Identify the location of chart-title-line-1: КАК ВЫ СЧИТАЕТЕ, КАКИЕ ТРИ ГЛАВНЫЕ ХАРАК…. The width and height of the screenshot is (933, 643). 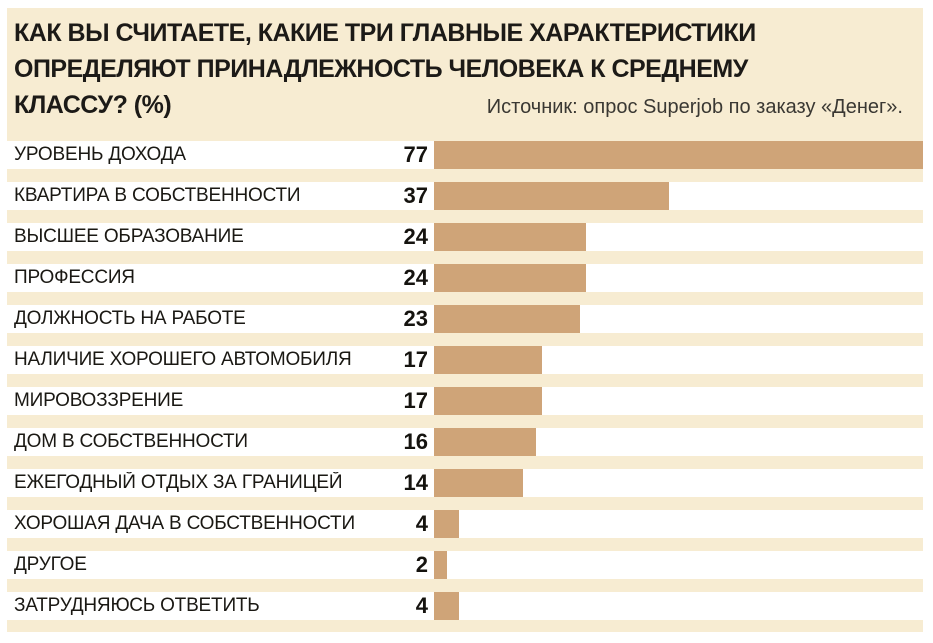
(385, 33).